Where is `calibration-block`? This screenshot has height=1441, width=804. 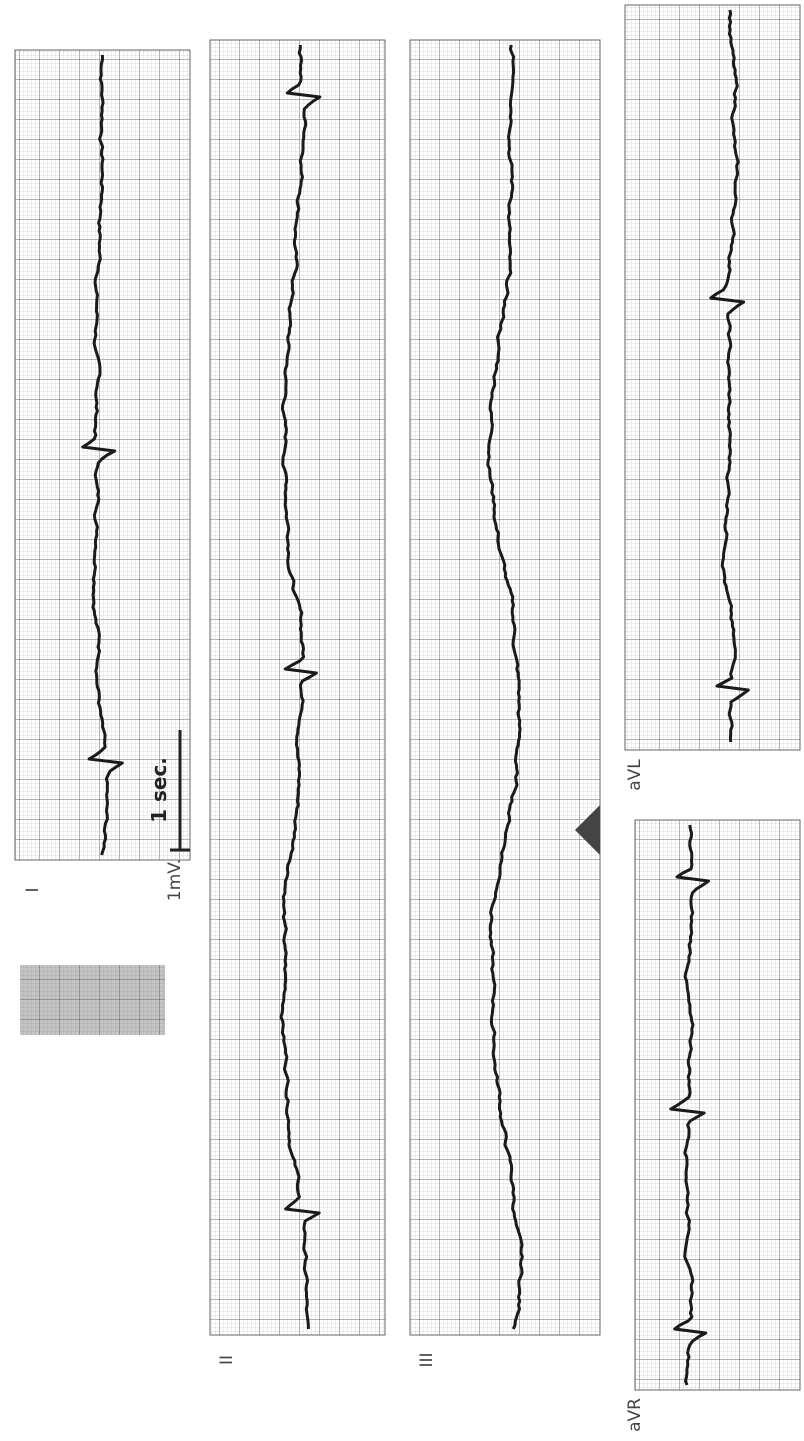
calibration-block is located at coordinates (92, 1000).